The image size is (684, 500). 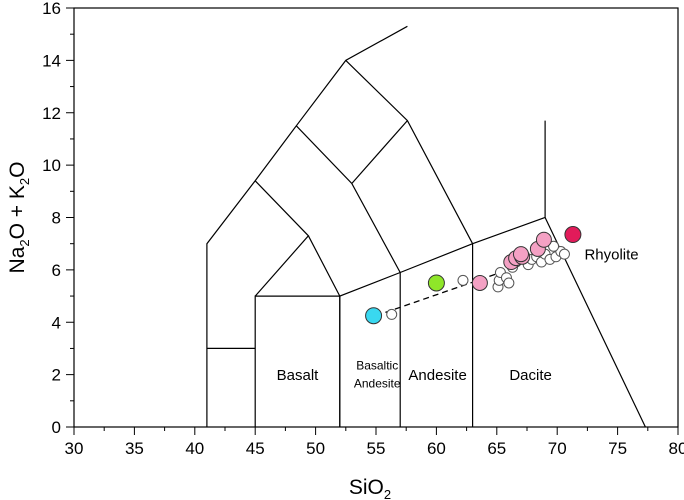 What do you see at coordinates (611, 254) in the screenshot?
I see `field-label: Rhyolite` at bounding box center [611, 254].